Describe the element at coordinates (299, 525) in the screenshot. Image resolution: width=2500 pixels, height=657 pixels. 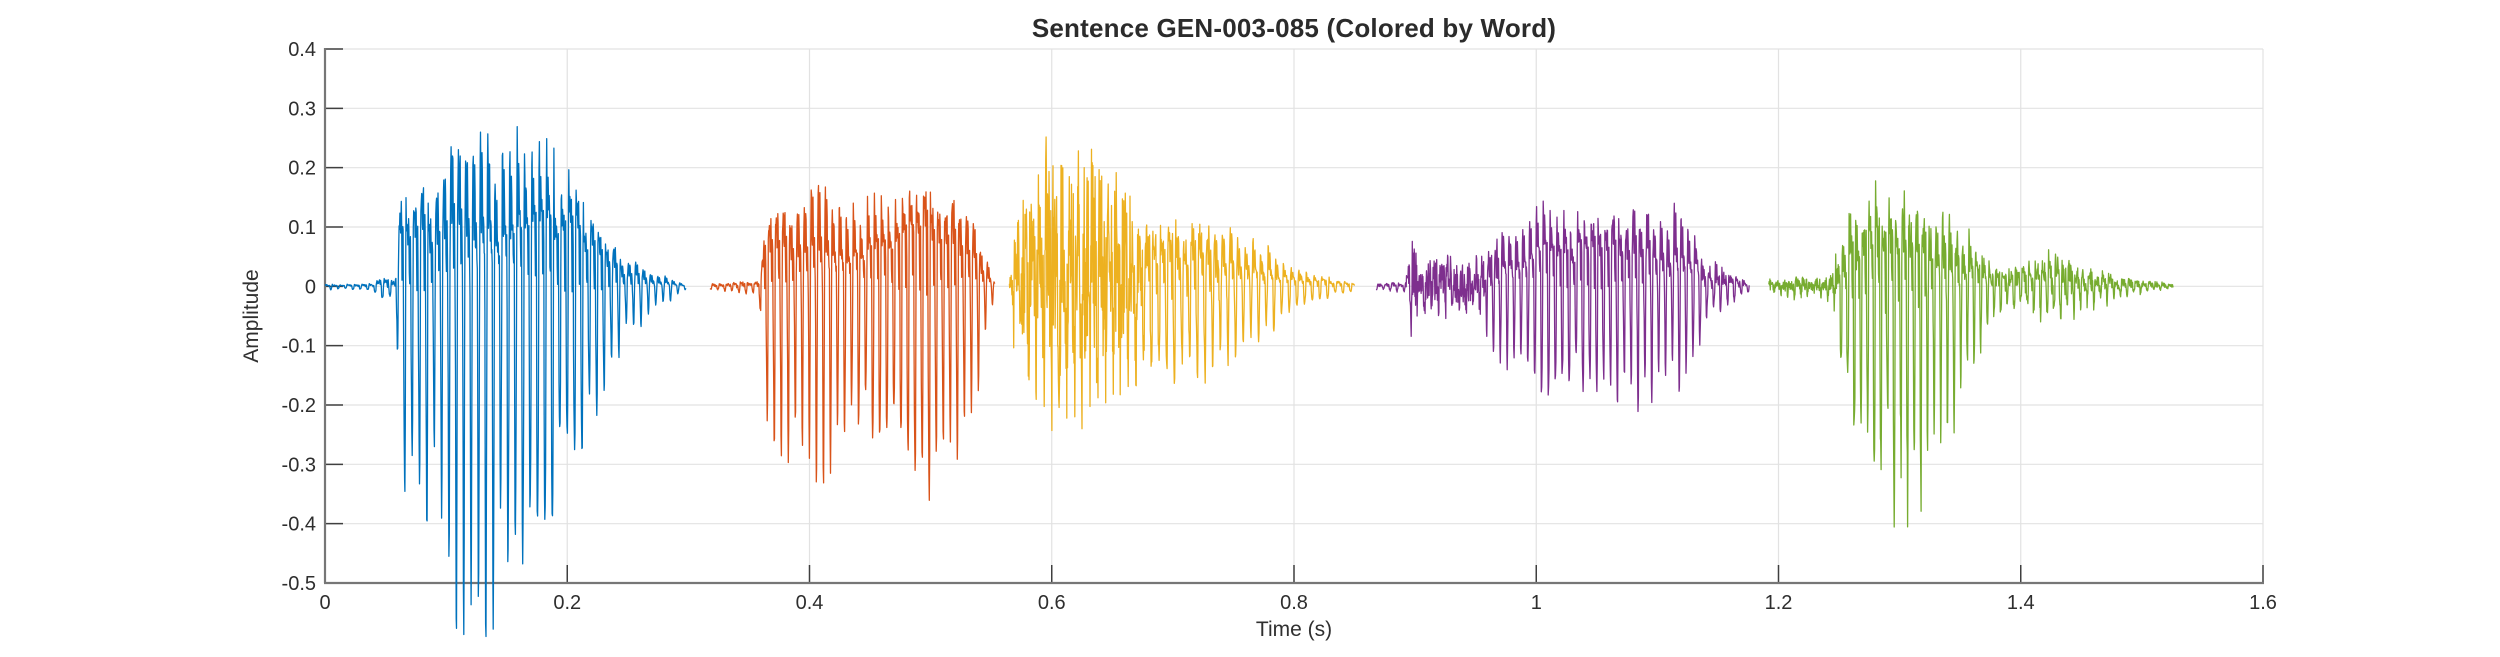
I see `y-tick-label: -0.4` at that location.